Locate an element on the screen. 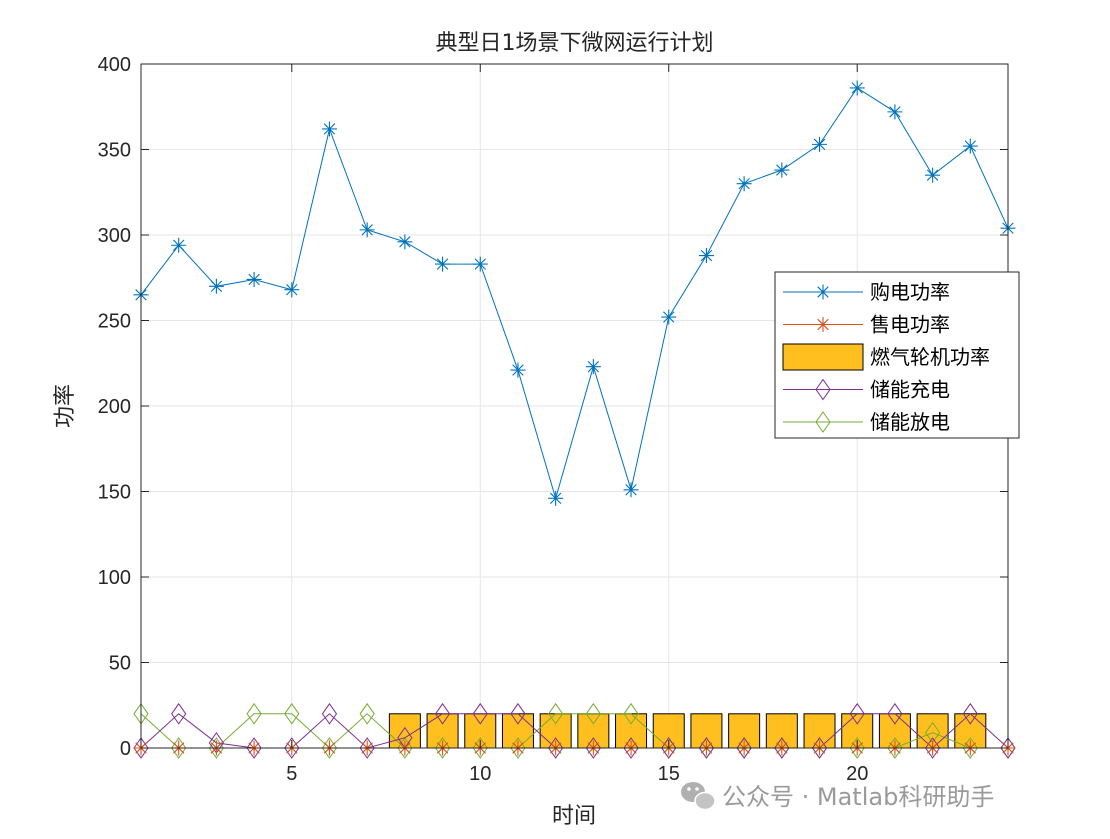 This screenshot has width=1110, height=839. x-tick-label: 10 is located at coordinates (480, 774).